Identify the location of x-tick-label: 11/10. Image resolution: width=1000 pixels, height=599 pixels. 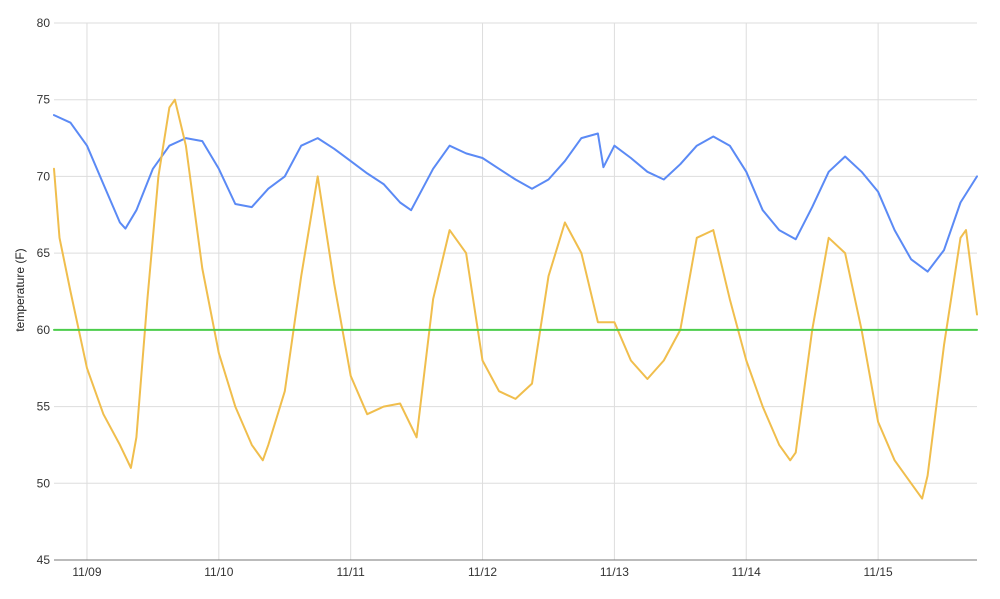
(218, 572).